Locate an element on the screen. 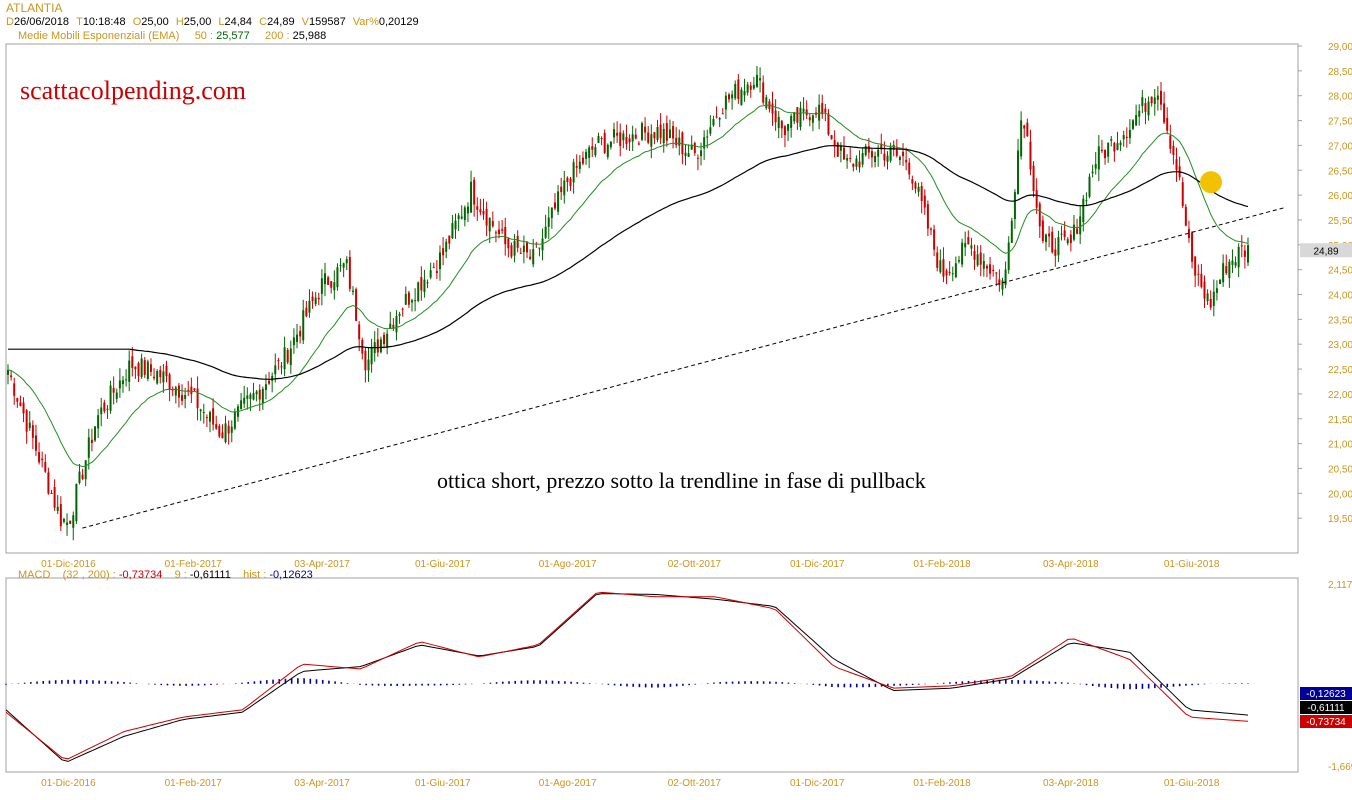  y-tick-label: 27,50 is located at coordinates (1340, 122).